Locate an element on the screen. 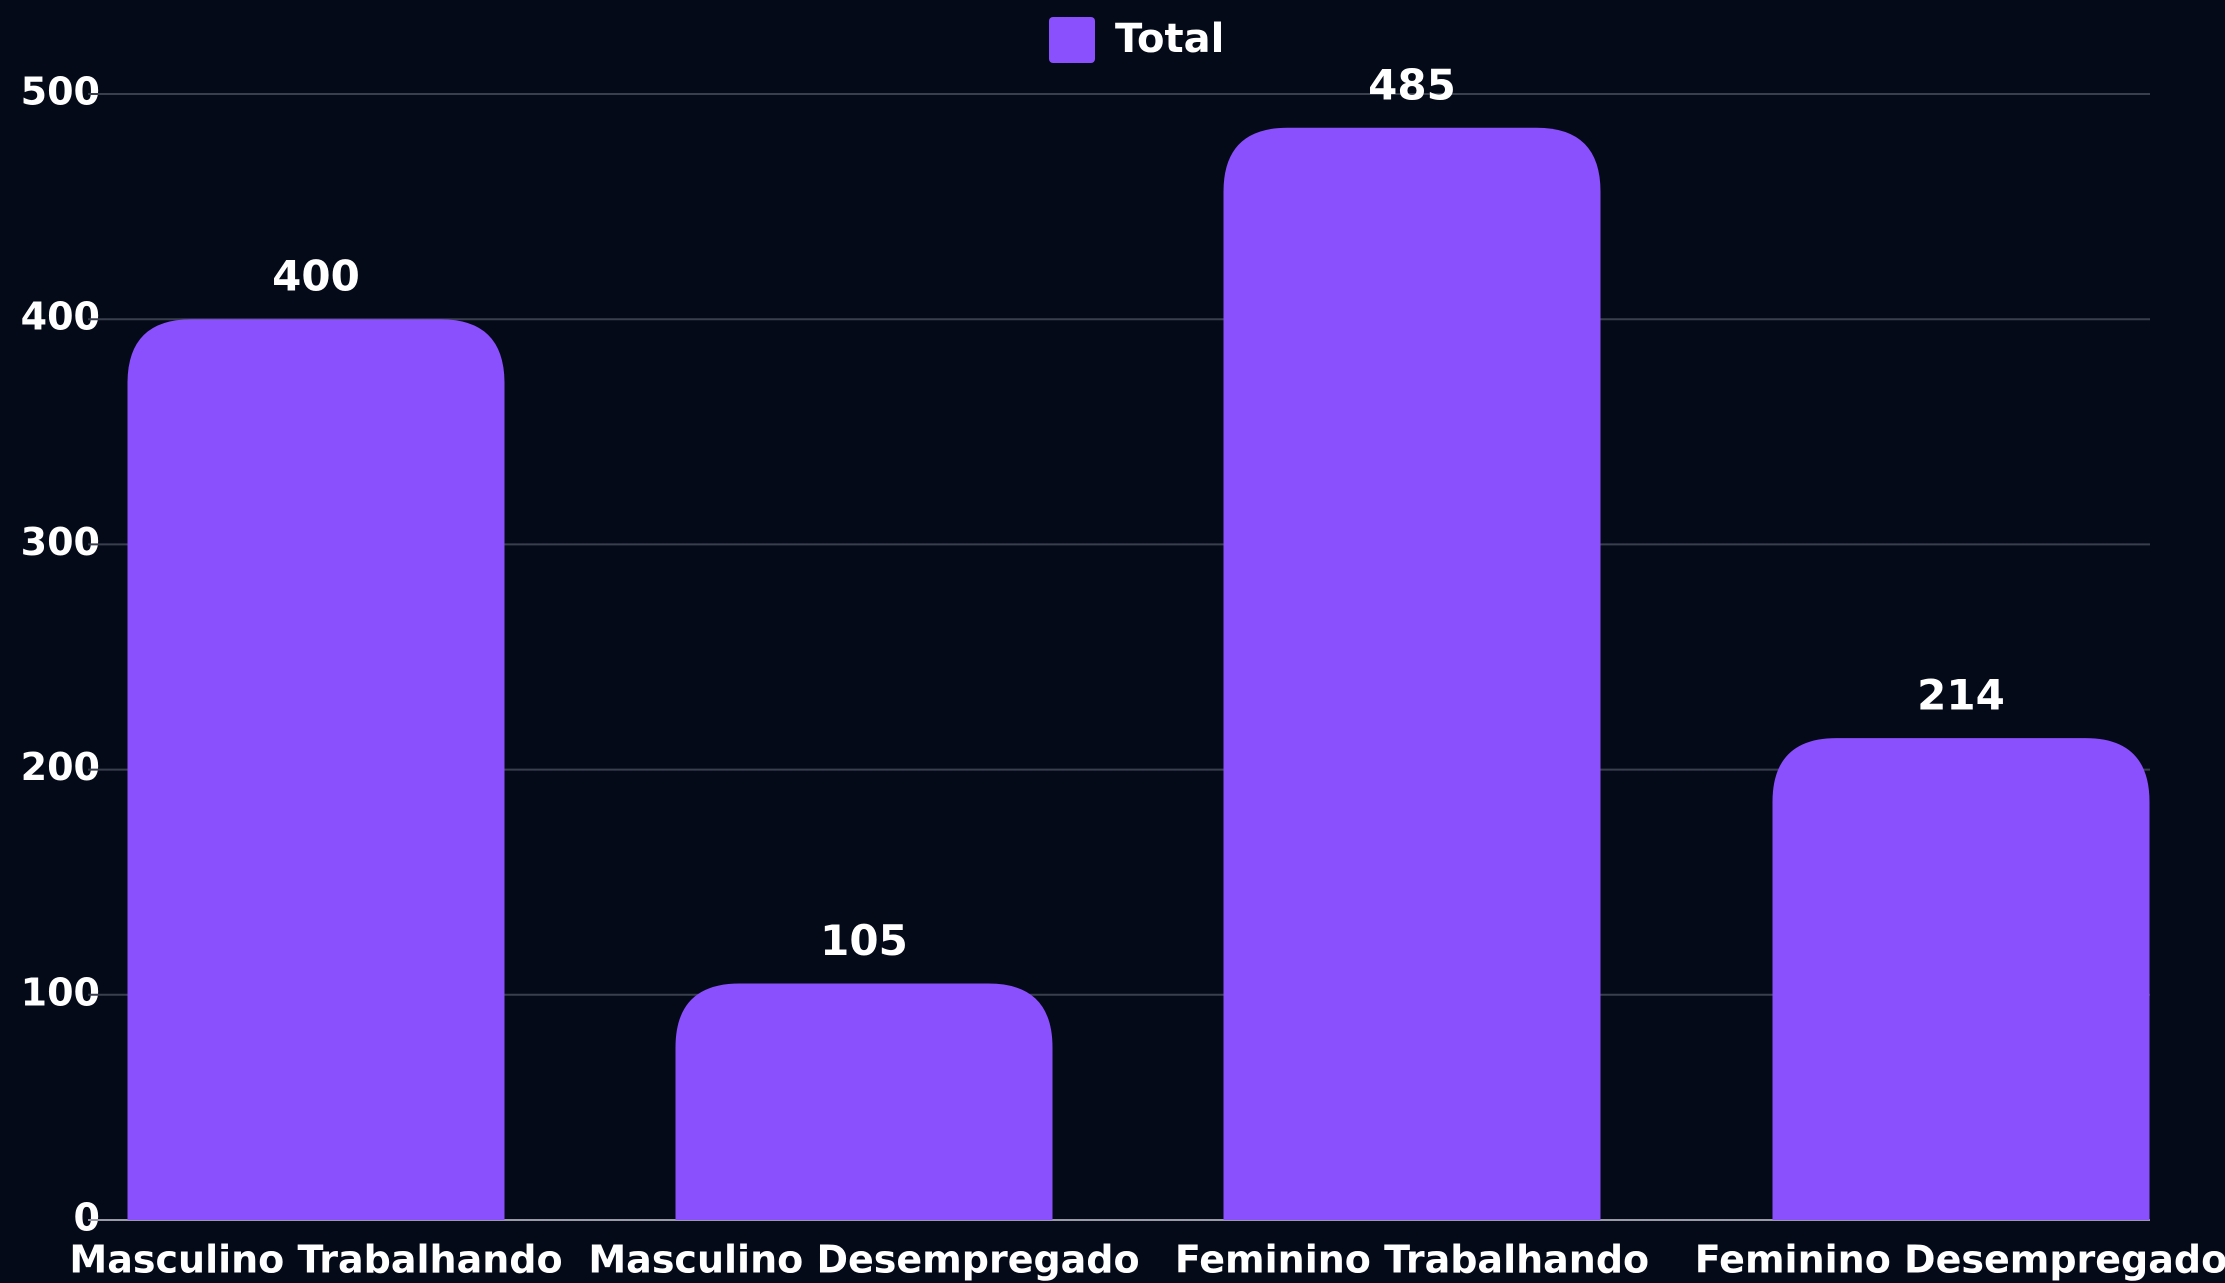  x-tick-label: Masculino Desempregado is located at coordinates (863, 1260).